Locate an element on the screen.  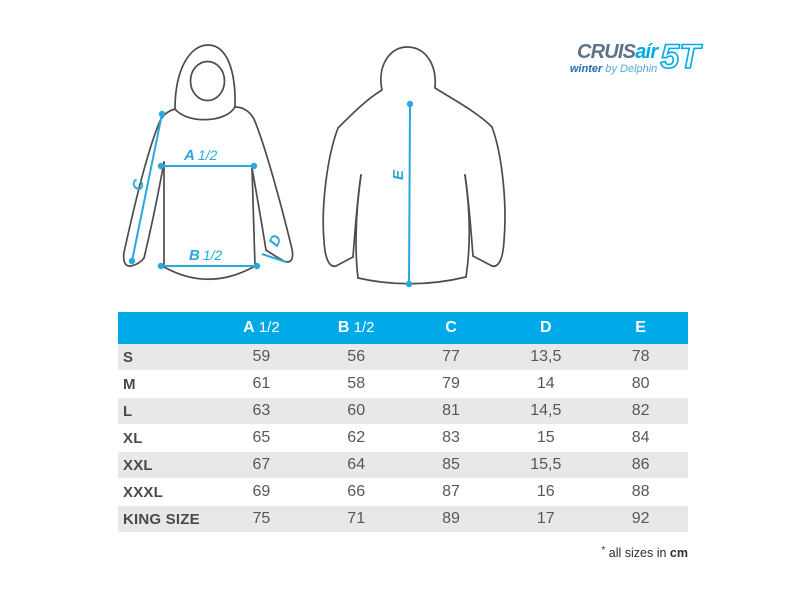
size-value-cell: 81 is located at coordinates (451, 410).